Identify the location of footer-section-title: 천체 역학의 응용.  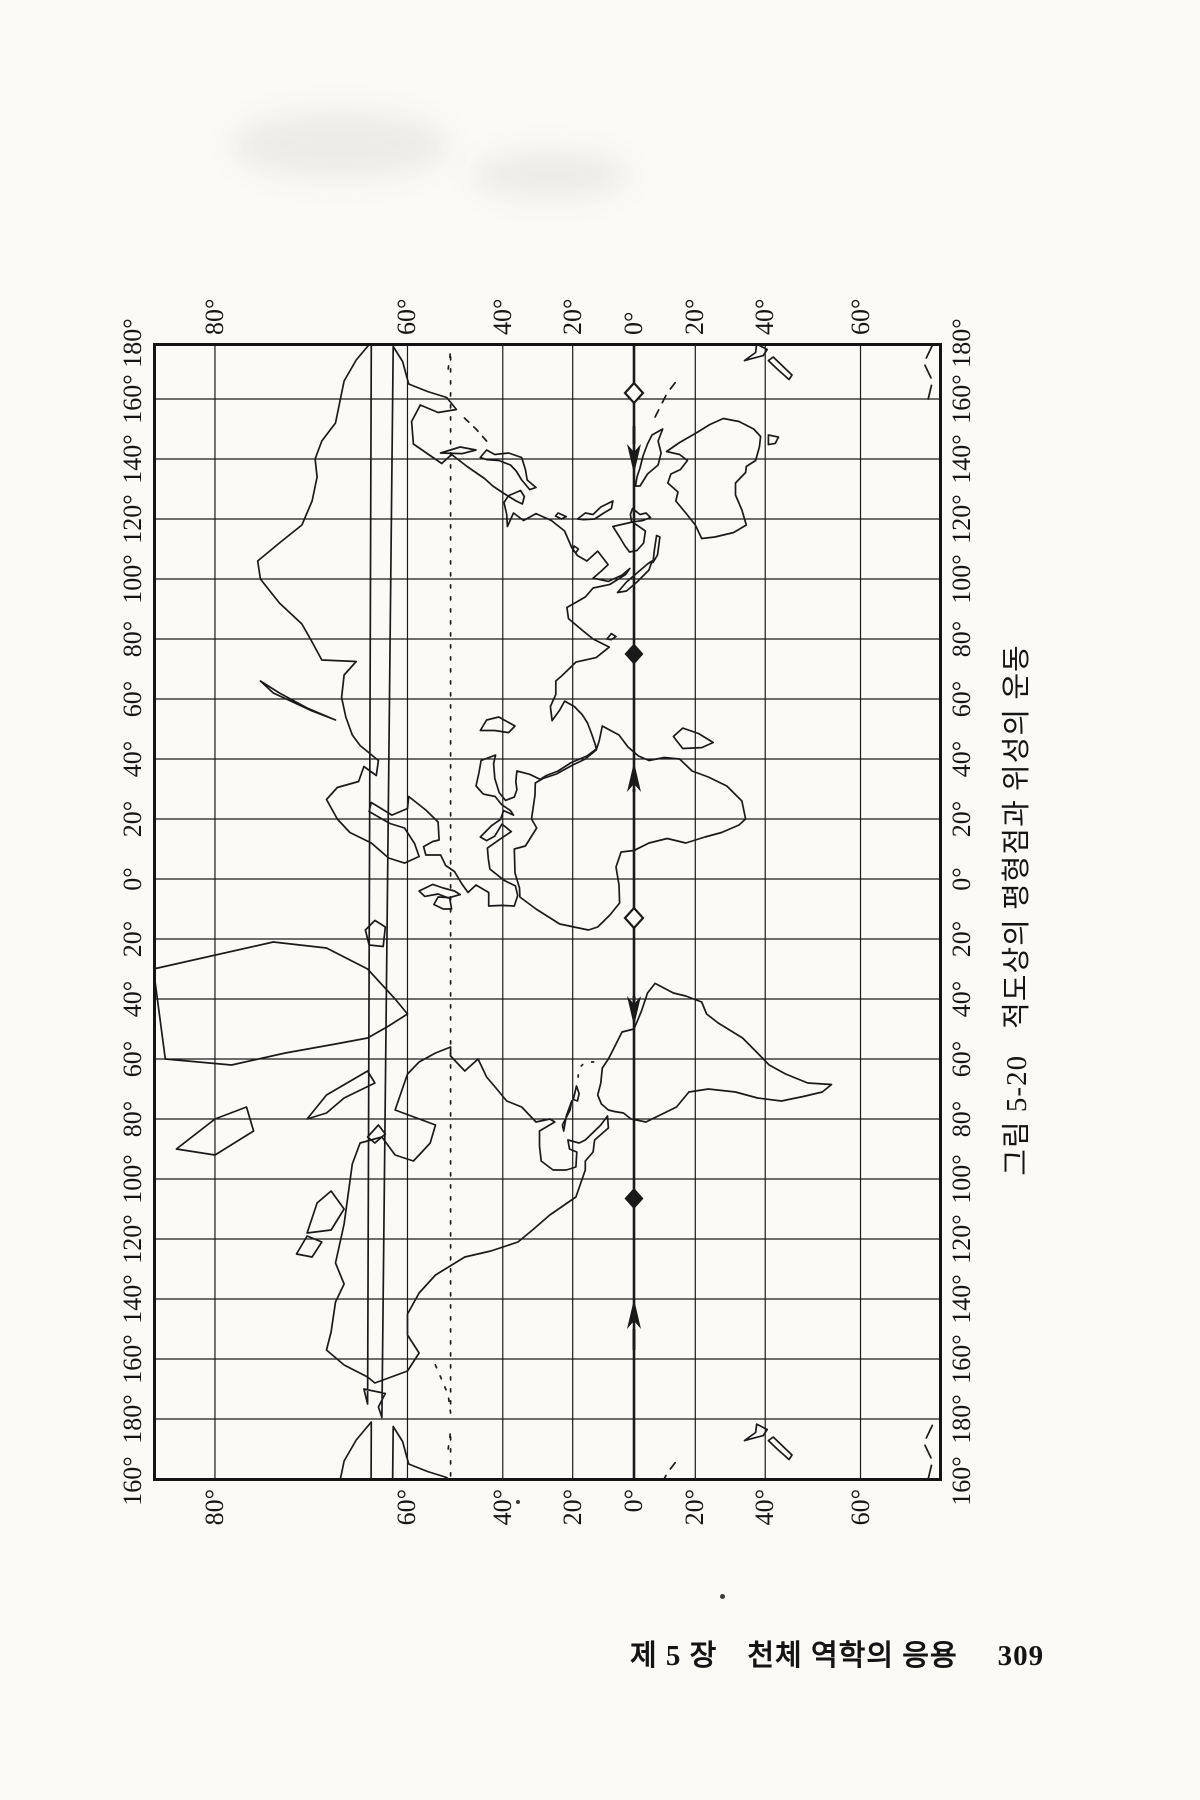
(852, 1656).